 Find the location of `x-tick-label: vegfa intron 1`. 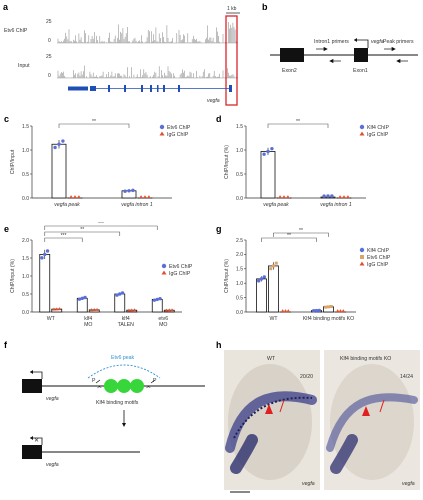

x-tick-label: vegfa intron 1 is located at coordinates (336, 205).